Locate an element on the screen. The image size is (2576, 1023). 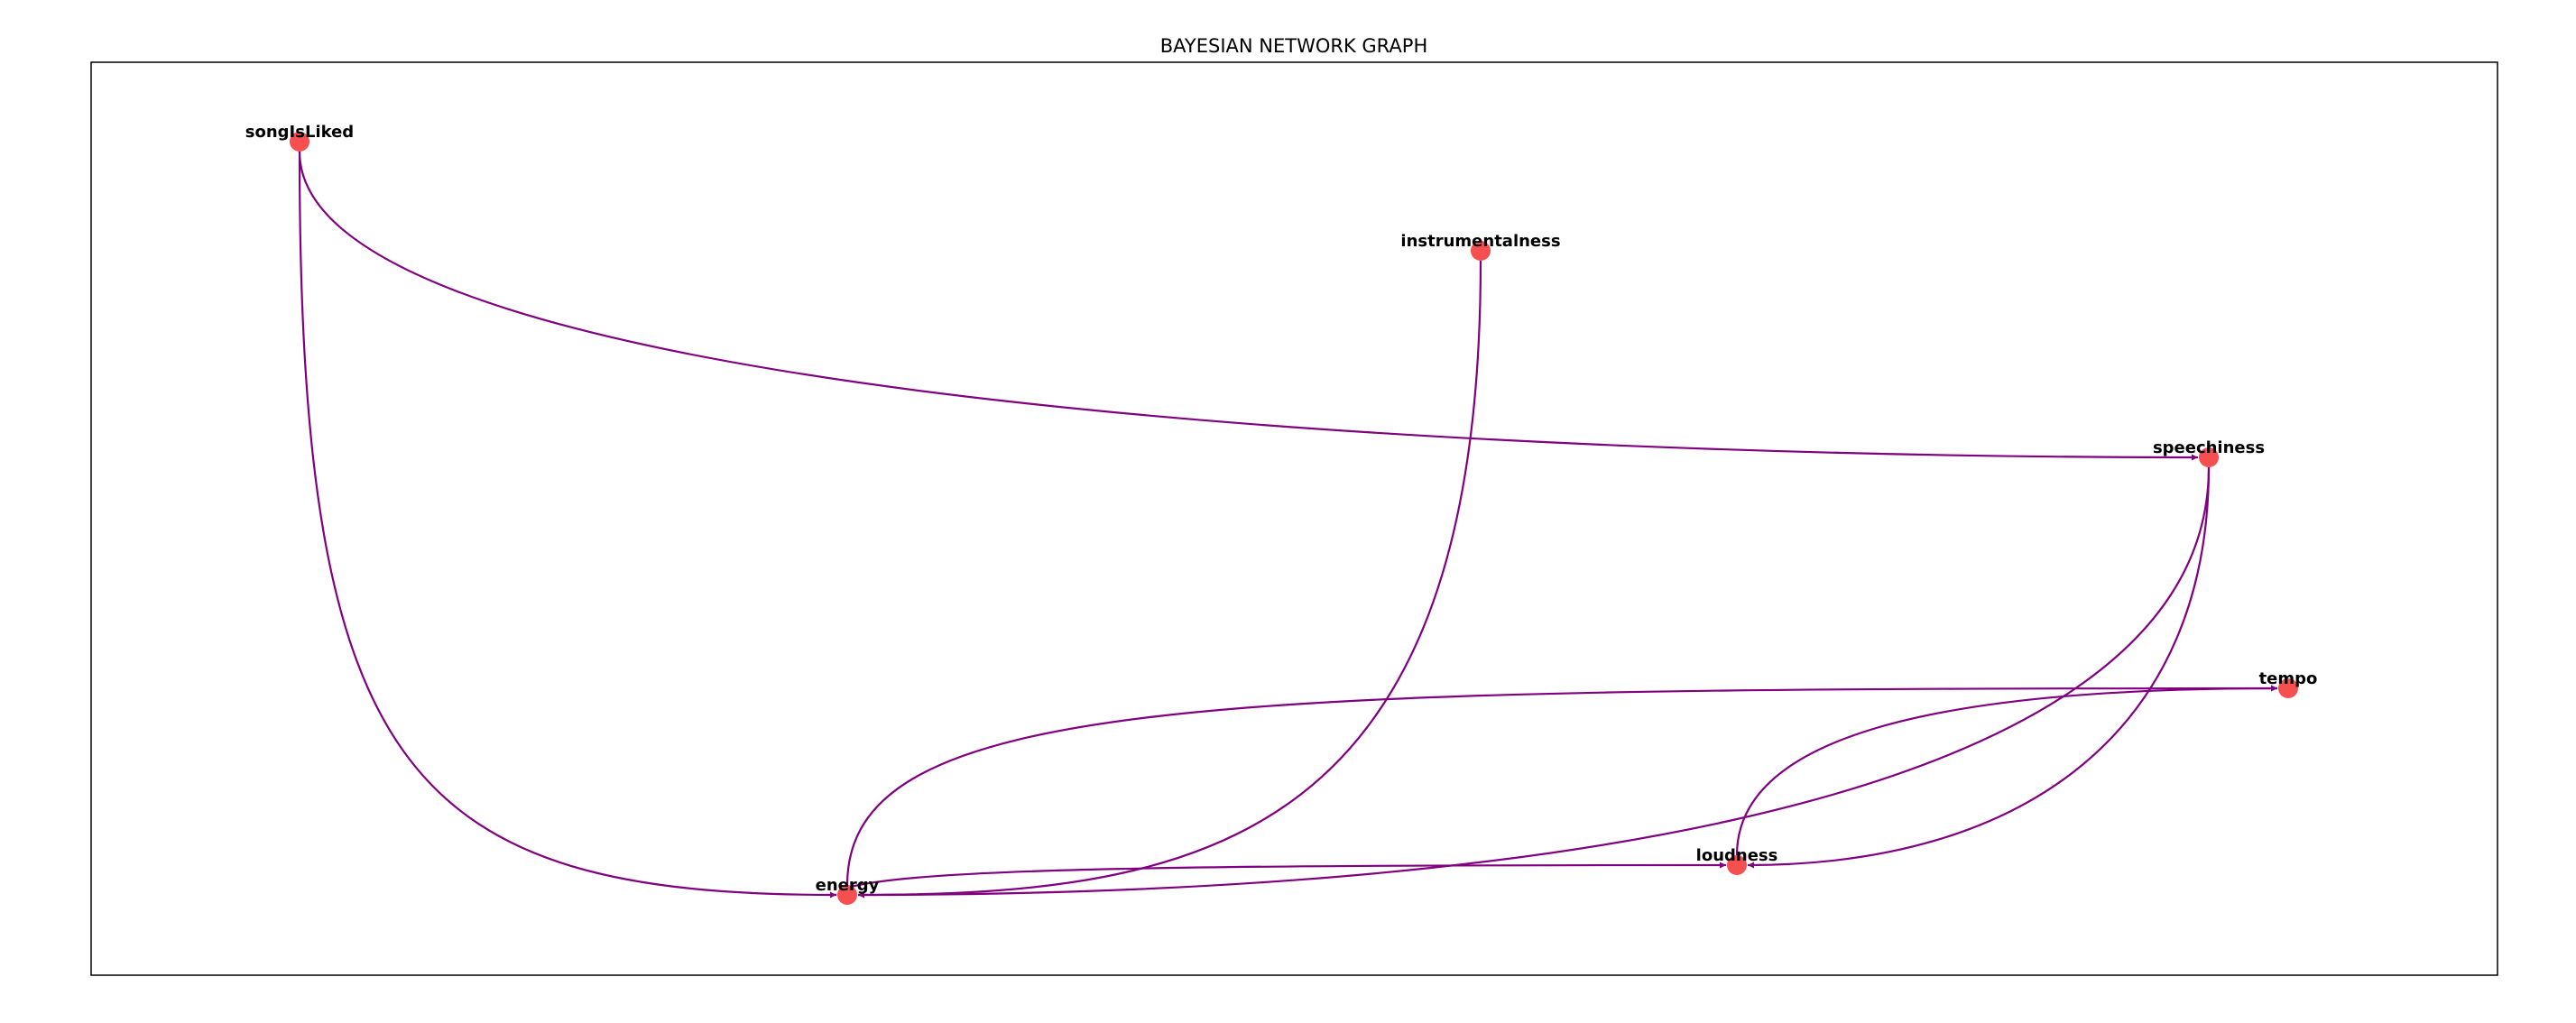
node-label-loudness: loudness is located at coordinates (1737, 855).